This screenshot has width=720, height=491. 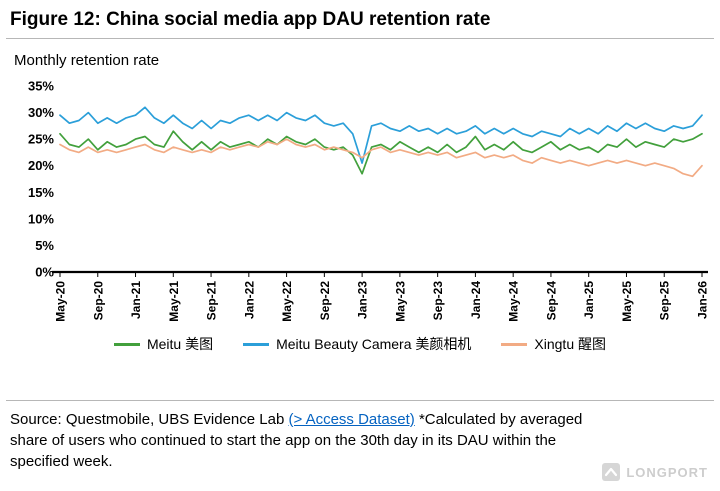 I want to click on svg-text: May-23, so click(x=400, y=301).